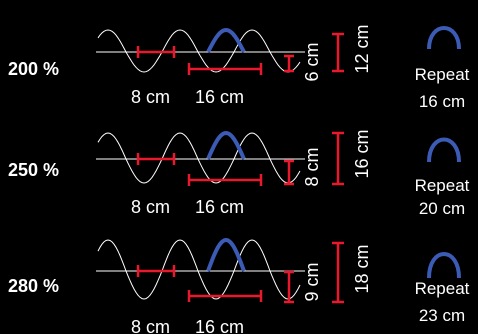  Describe the element at coordinates (362, 268) in the screenshot. I see `full-height-label: 18 cm` at that location.